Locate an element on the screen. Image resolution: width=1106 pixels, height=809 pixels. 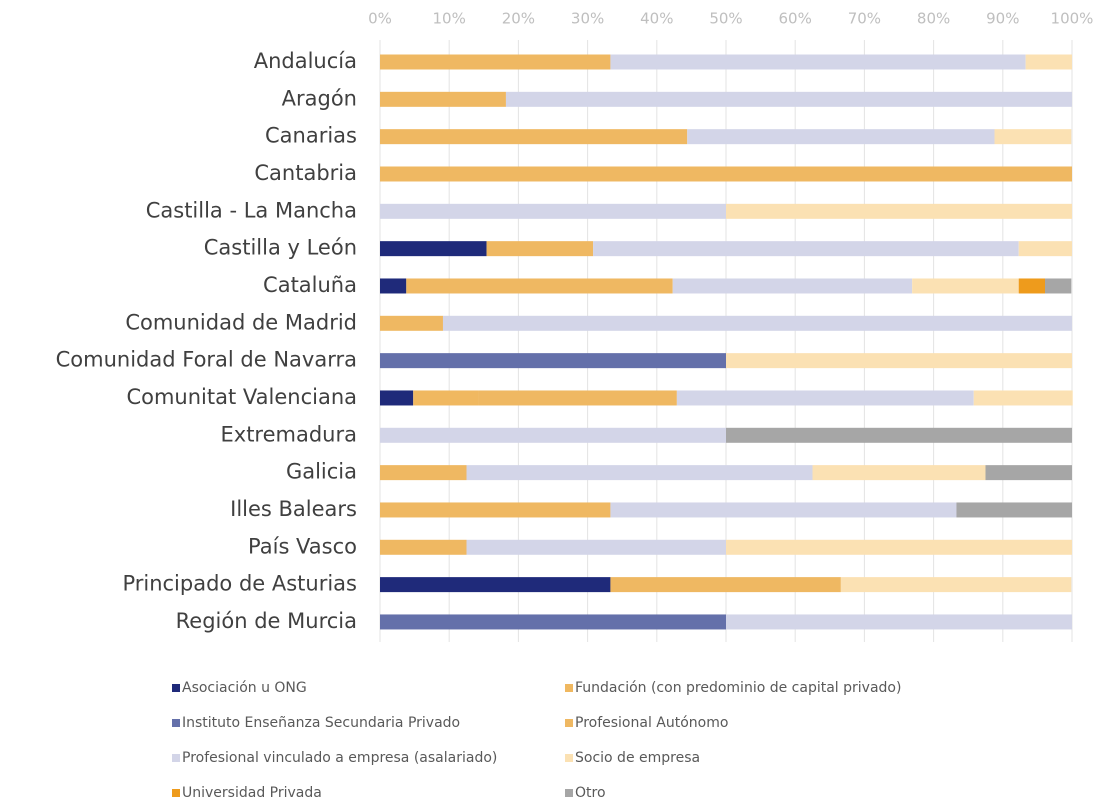
x-tick-label: 100% is located at coordinates (1072, 19).